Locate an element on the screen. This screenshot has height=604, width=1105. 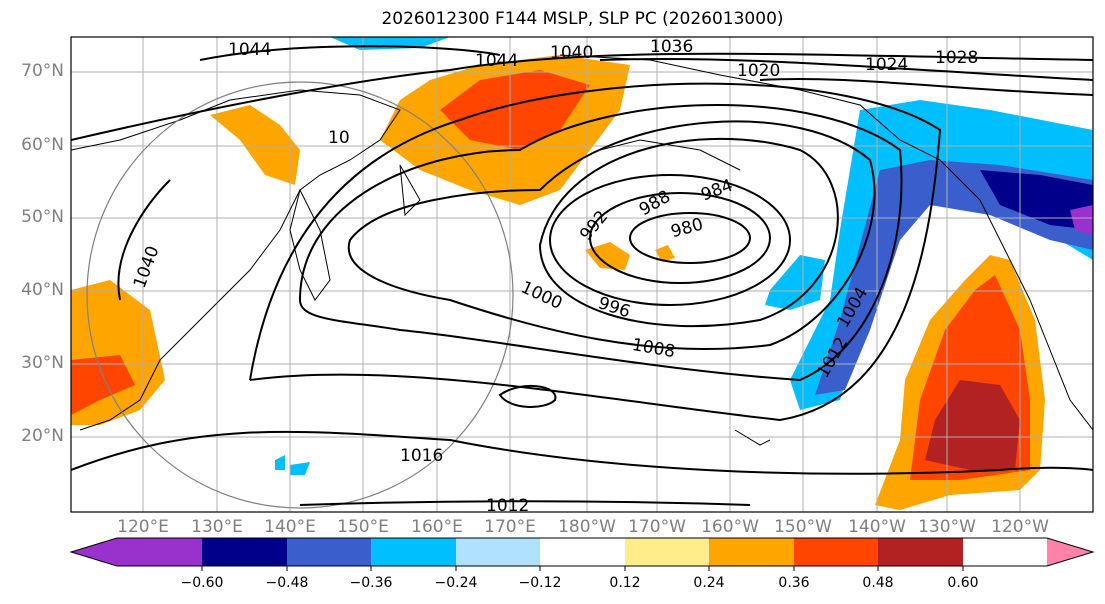
contour-label: 1000 is located at coordinates (542, 295).